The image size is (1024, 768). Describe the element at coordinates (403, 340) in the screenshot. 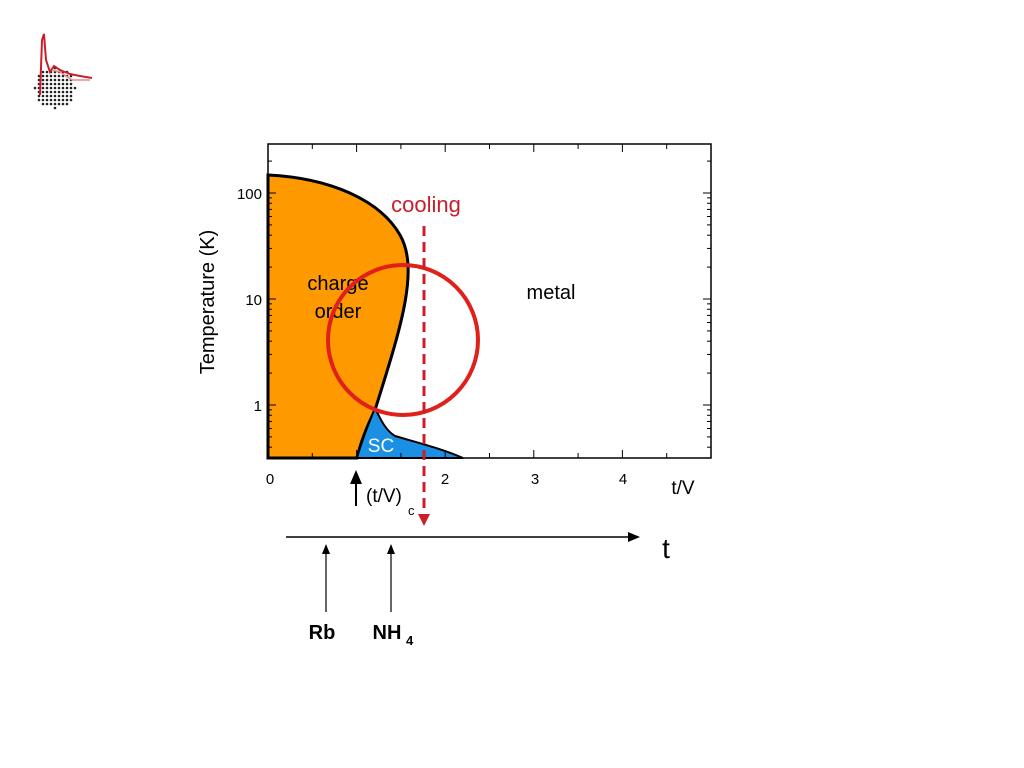

I see `highlight-circle` at that location.